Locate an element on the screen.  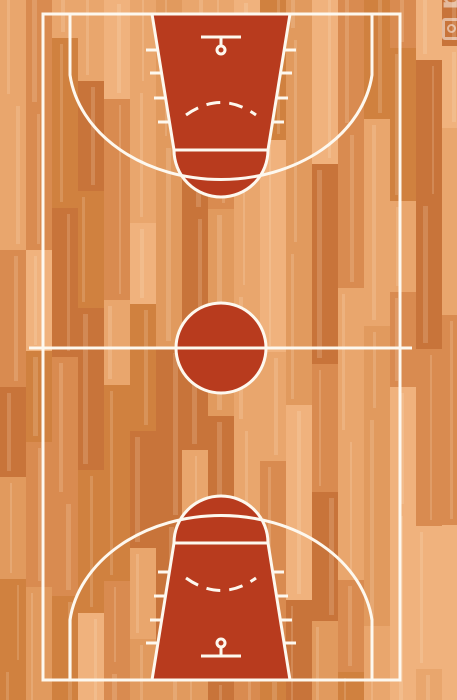
watermark-text: pixers is located at coordinates (445, 5).